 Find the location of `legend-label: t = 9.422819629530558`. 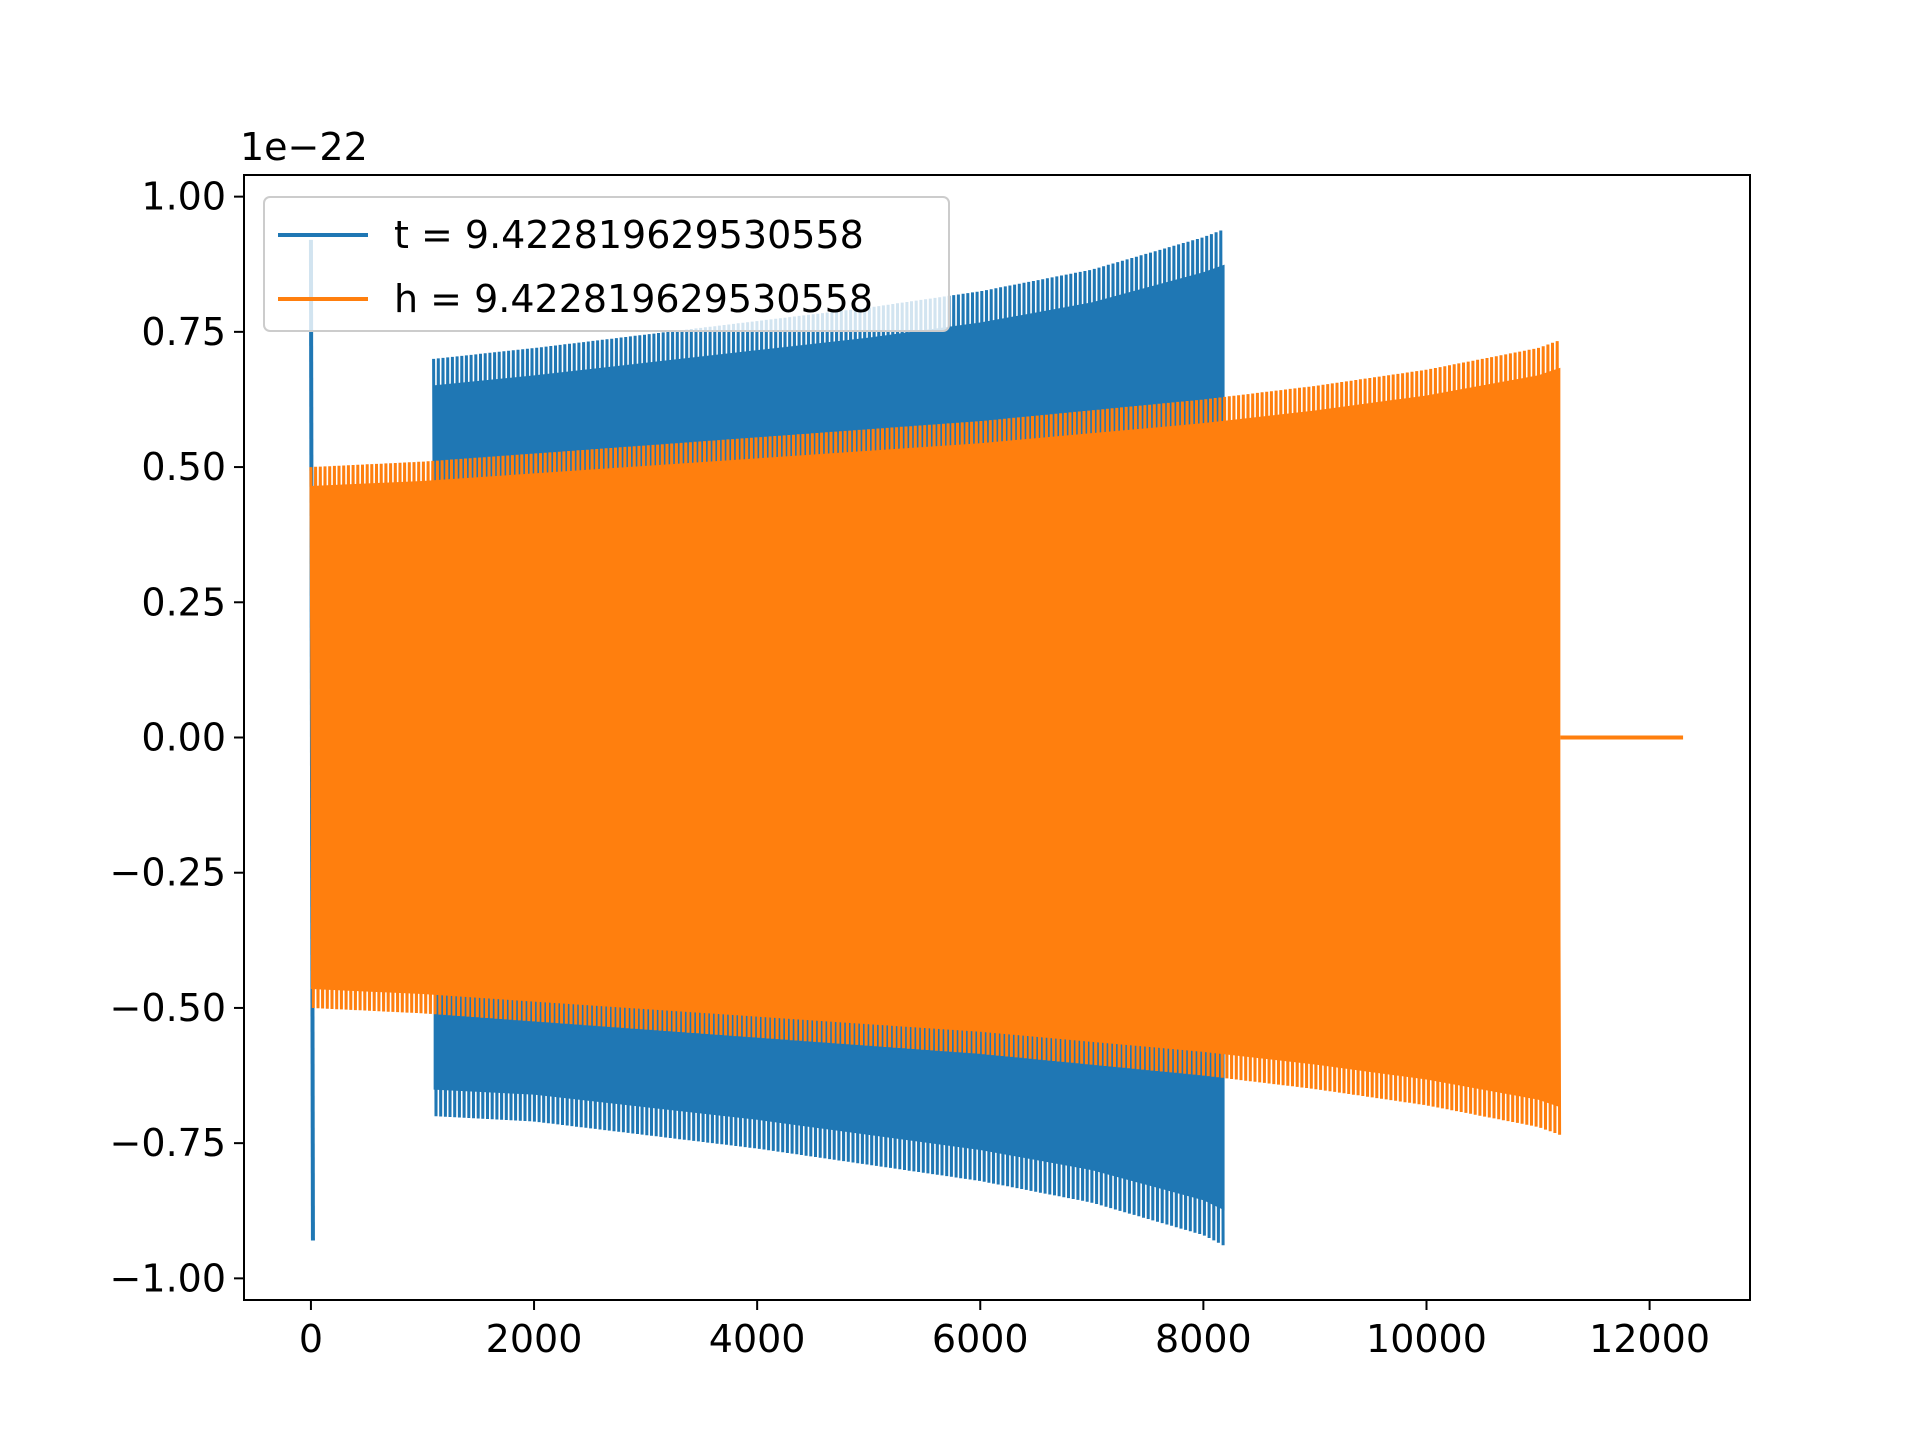

legend-label: t = 9.422819629530558 is located at coordinates (629, 235).